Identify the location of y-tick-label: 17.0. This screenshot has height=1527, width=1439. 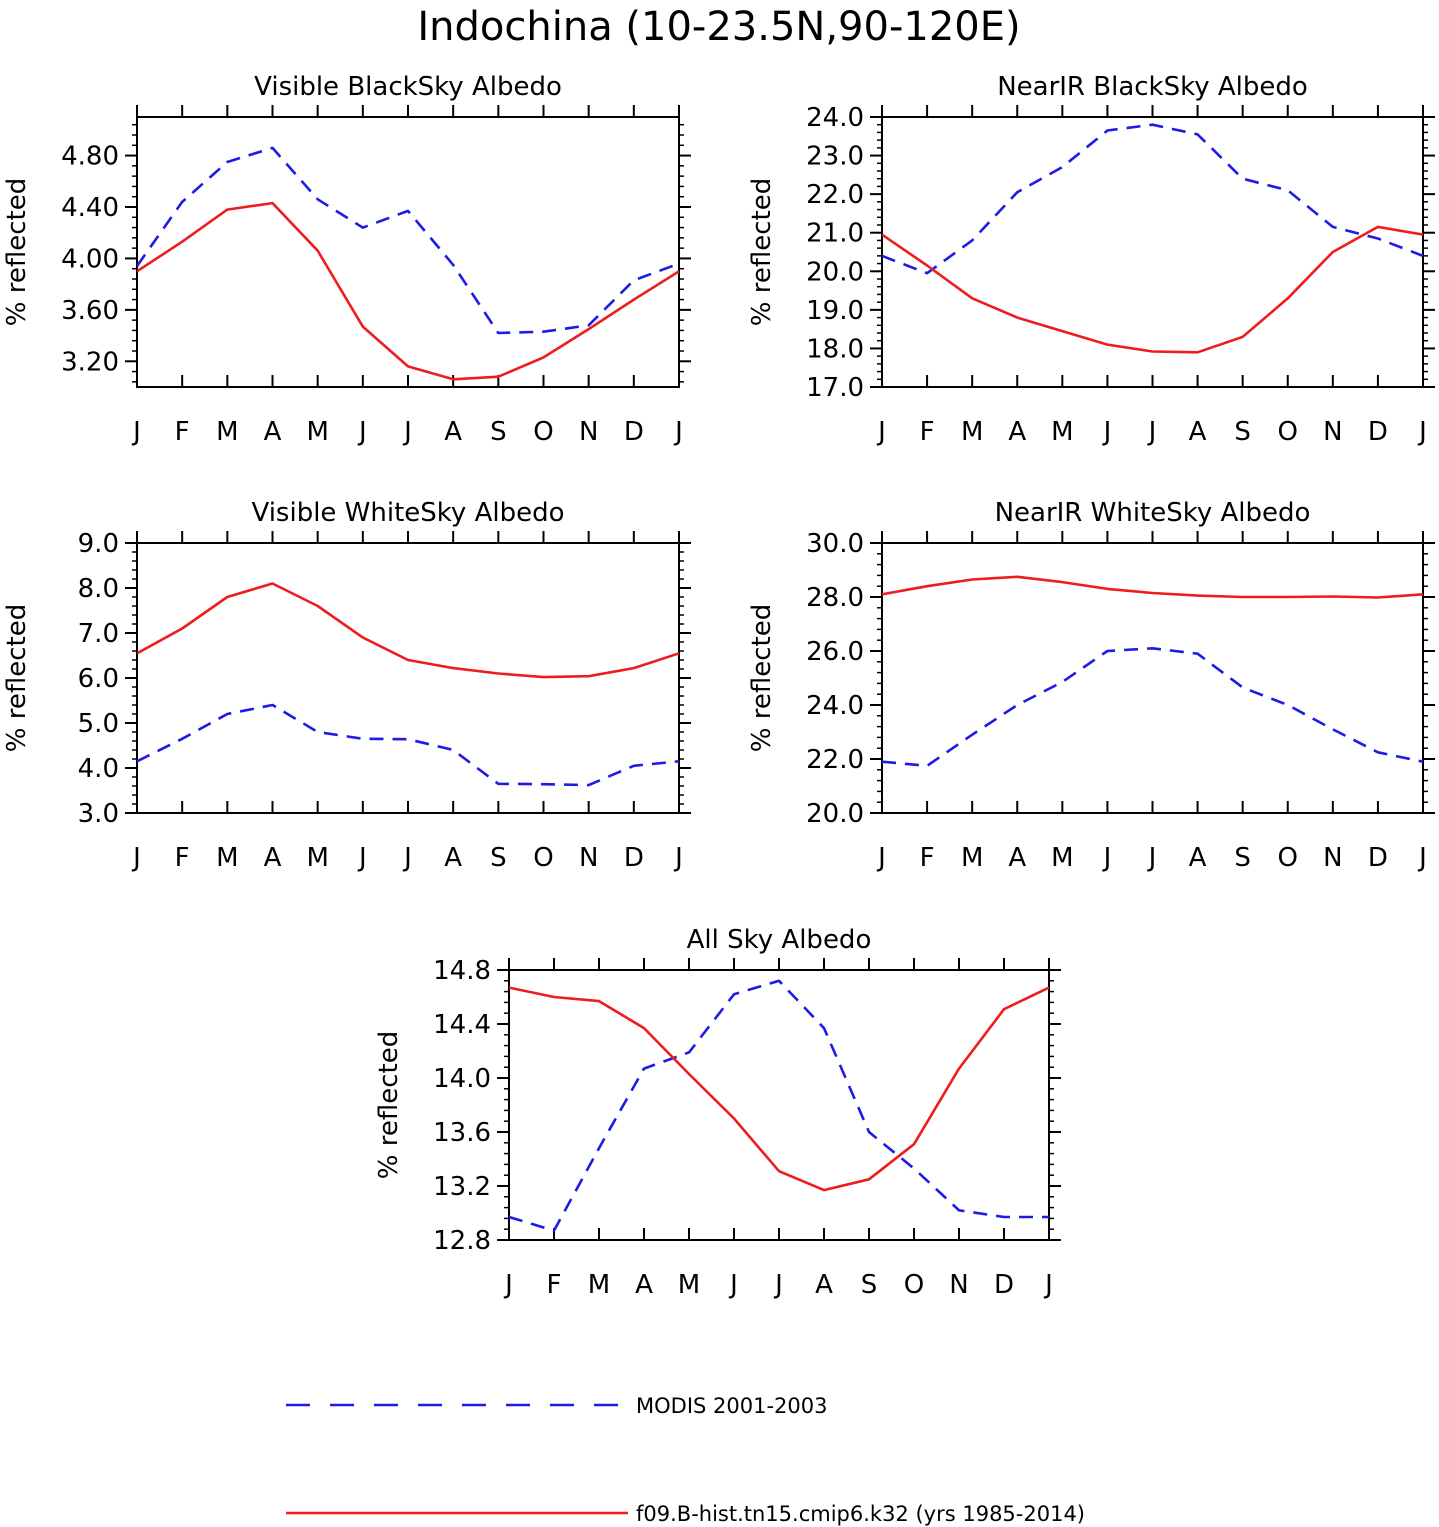
(835, 388).